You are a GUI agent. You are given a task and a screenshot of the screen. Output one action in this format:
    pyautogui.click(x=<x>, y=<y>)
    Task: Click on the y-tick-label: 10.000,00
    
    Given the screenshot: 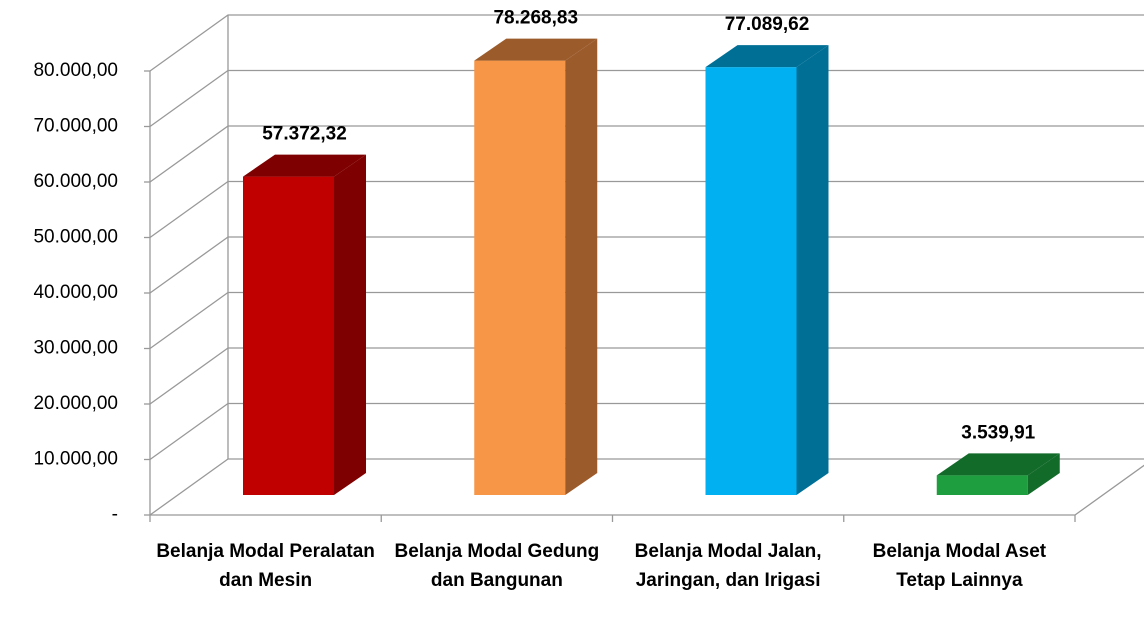 What is the action you would take?
    pyautogui.click(x=75, y=459)
    